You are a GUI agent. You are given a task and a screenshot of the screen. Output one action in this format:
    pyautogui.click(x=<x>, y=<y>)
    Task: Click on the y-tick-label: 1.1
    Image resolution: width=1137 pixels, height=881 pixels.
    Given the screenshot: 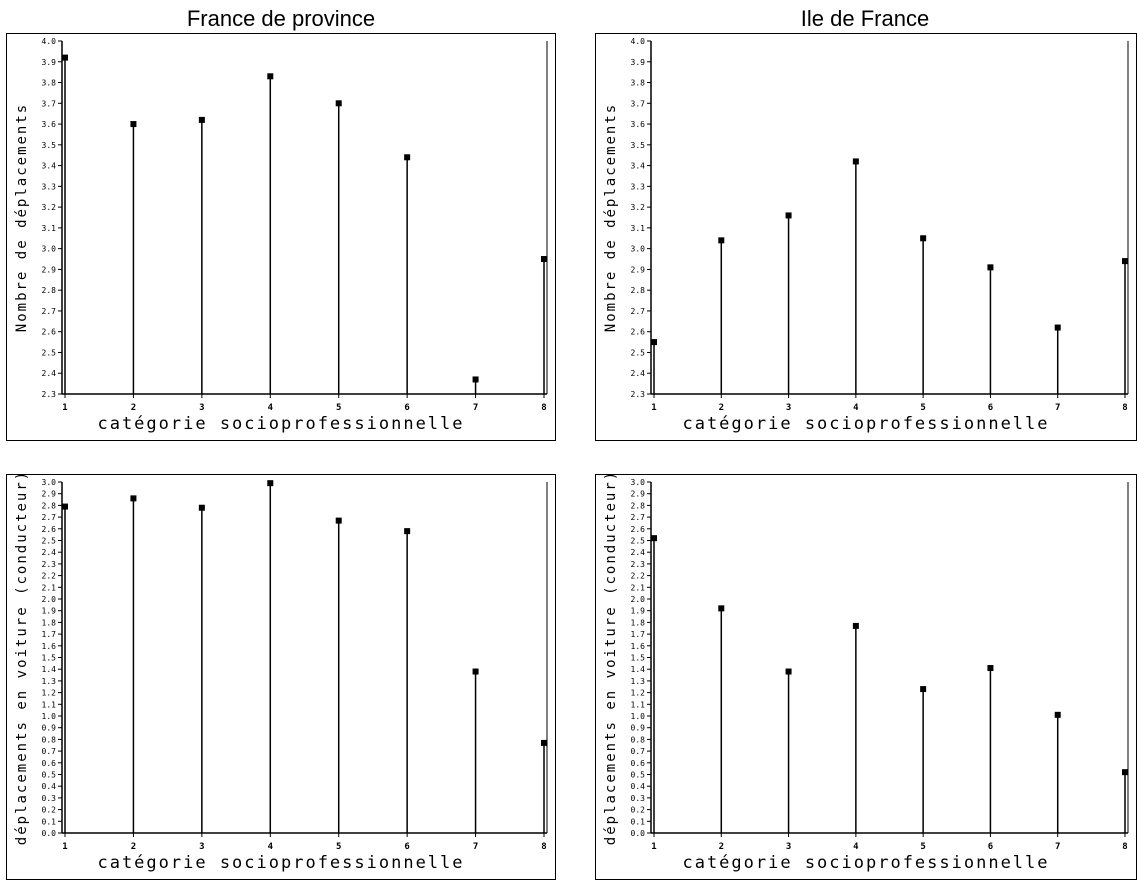 What is the action you would take?
    pyautogui.click(x=638, y=704)
    